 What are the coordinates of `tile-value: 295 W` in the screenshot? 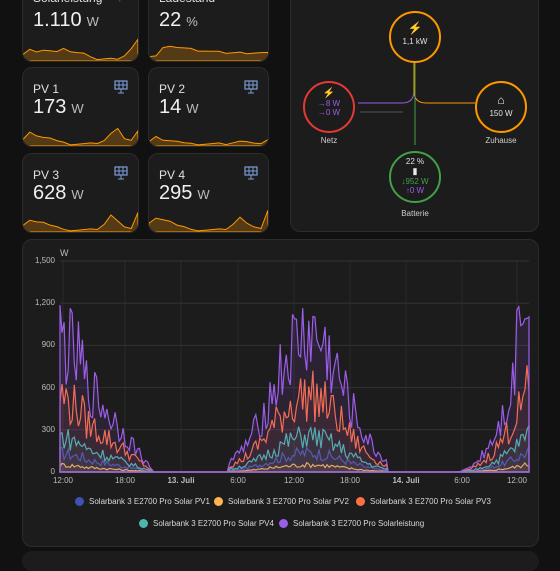 It's located at (184, 193).